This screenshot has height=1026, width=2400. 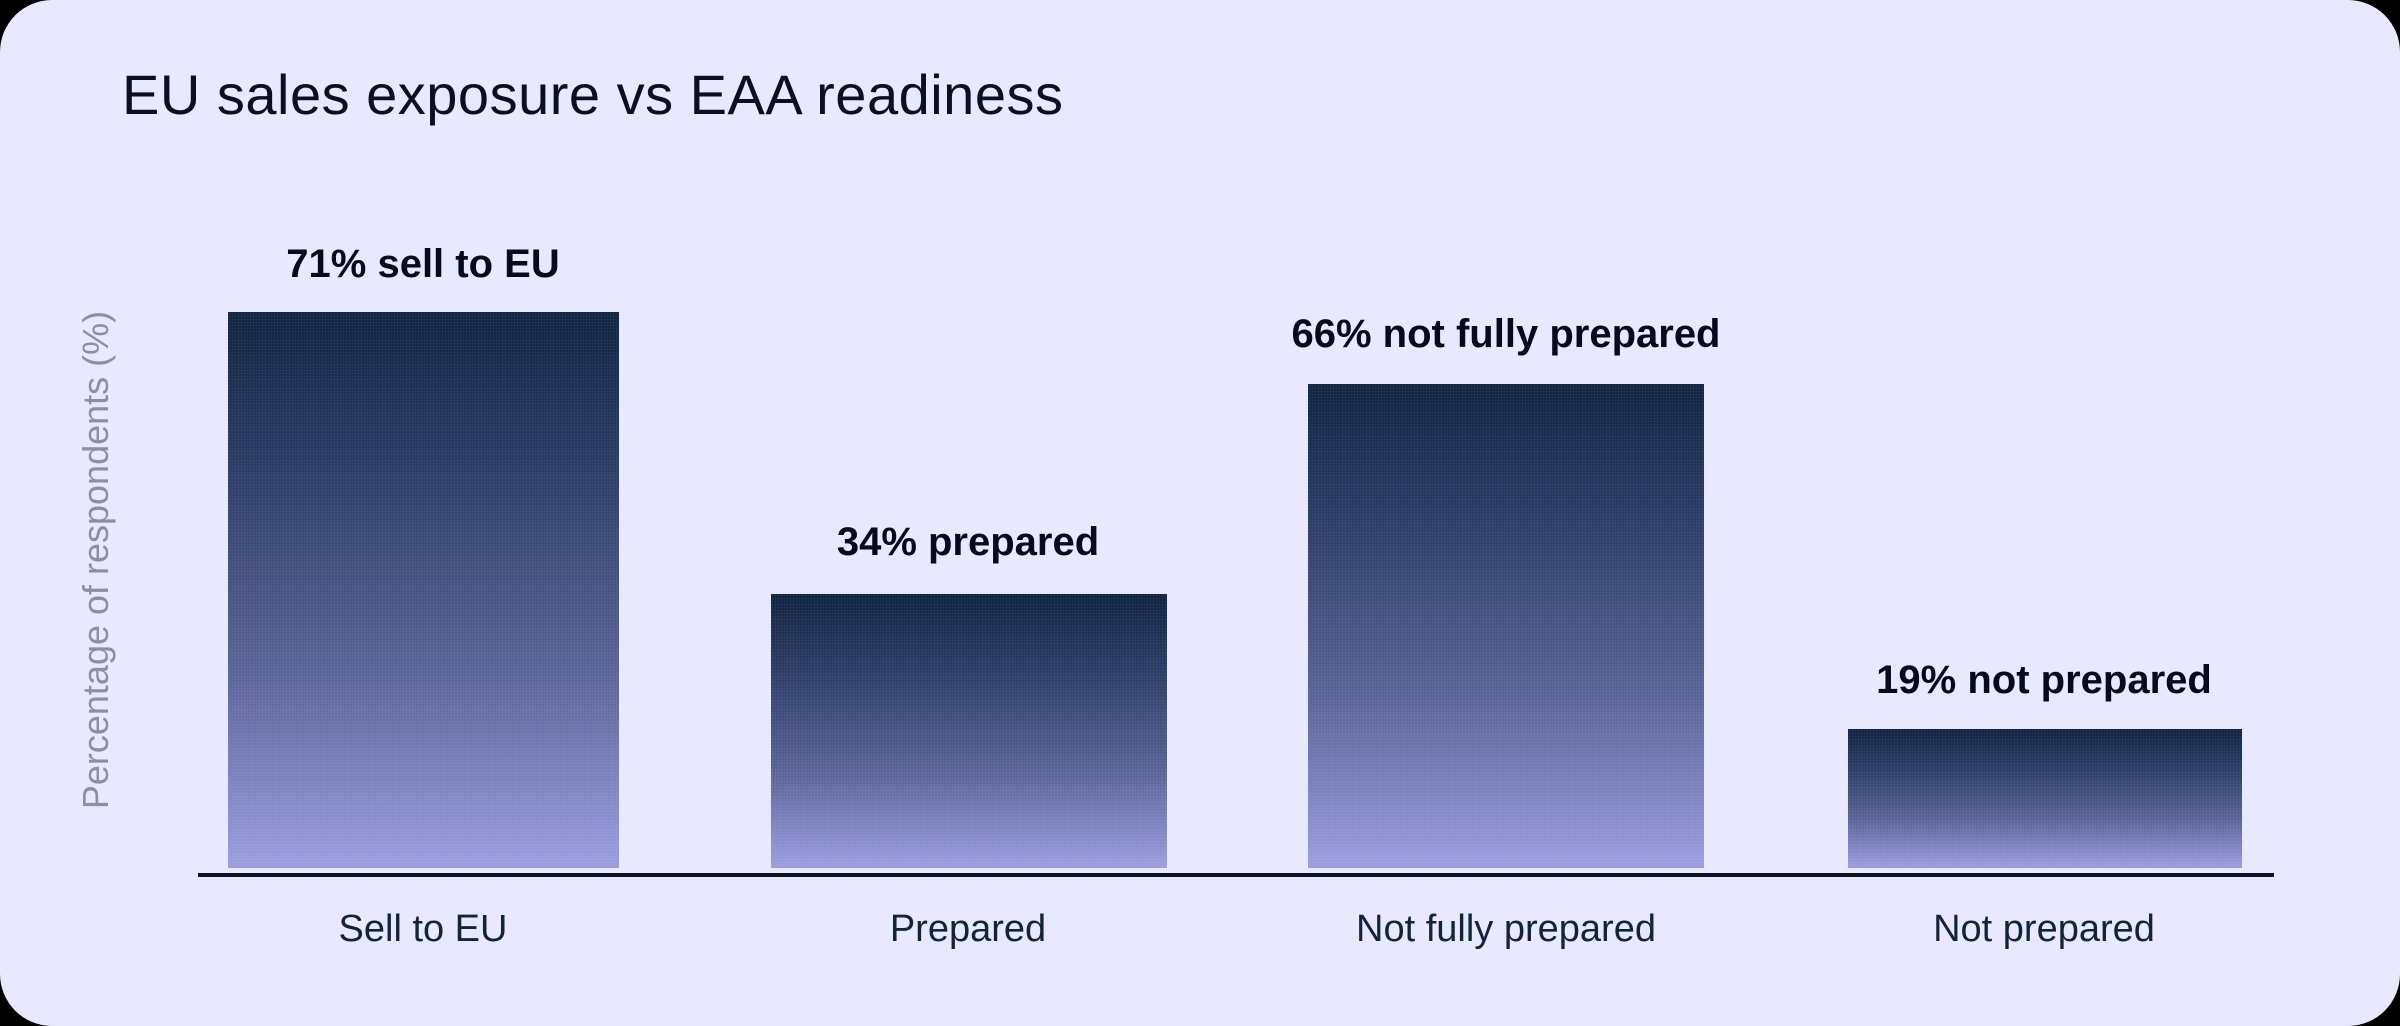 What do you see at coordinates (2044, 929) in the screenshot?
I see `x-tick-not-prepared: Not prepared` at bounding box center [2044, 929].